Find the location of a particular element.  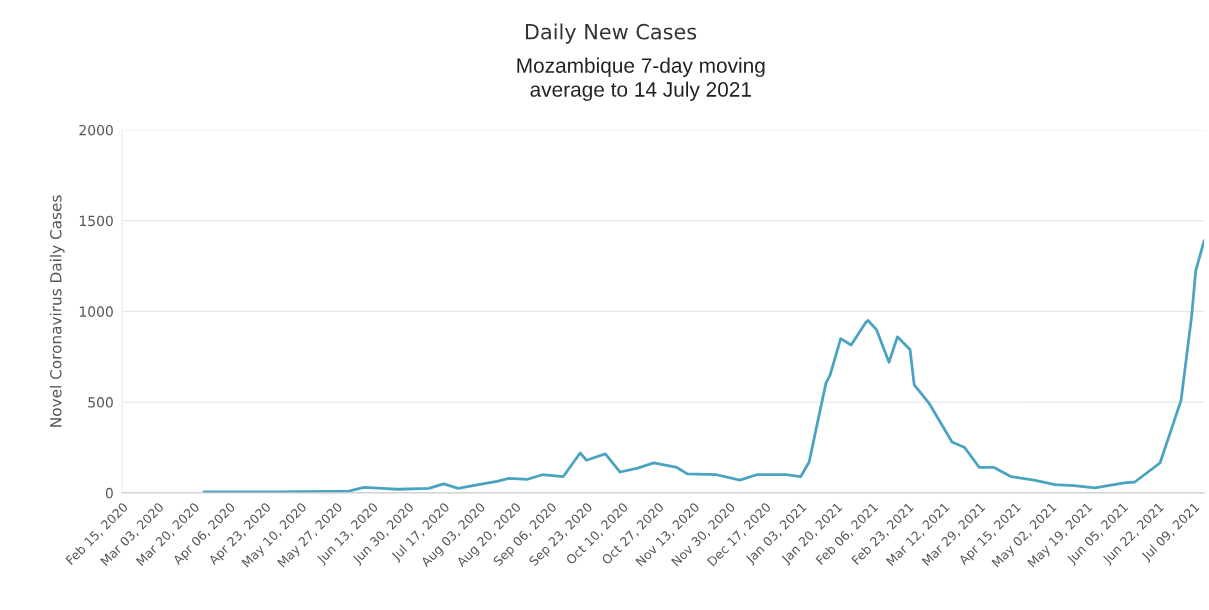

y-tick-label: 0 is located at coordinates (109, 493).